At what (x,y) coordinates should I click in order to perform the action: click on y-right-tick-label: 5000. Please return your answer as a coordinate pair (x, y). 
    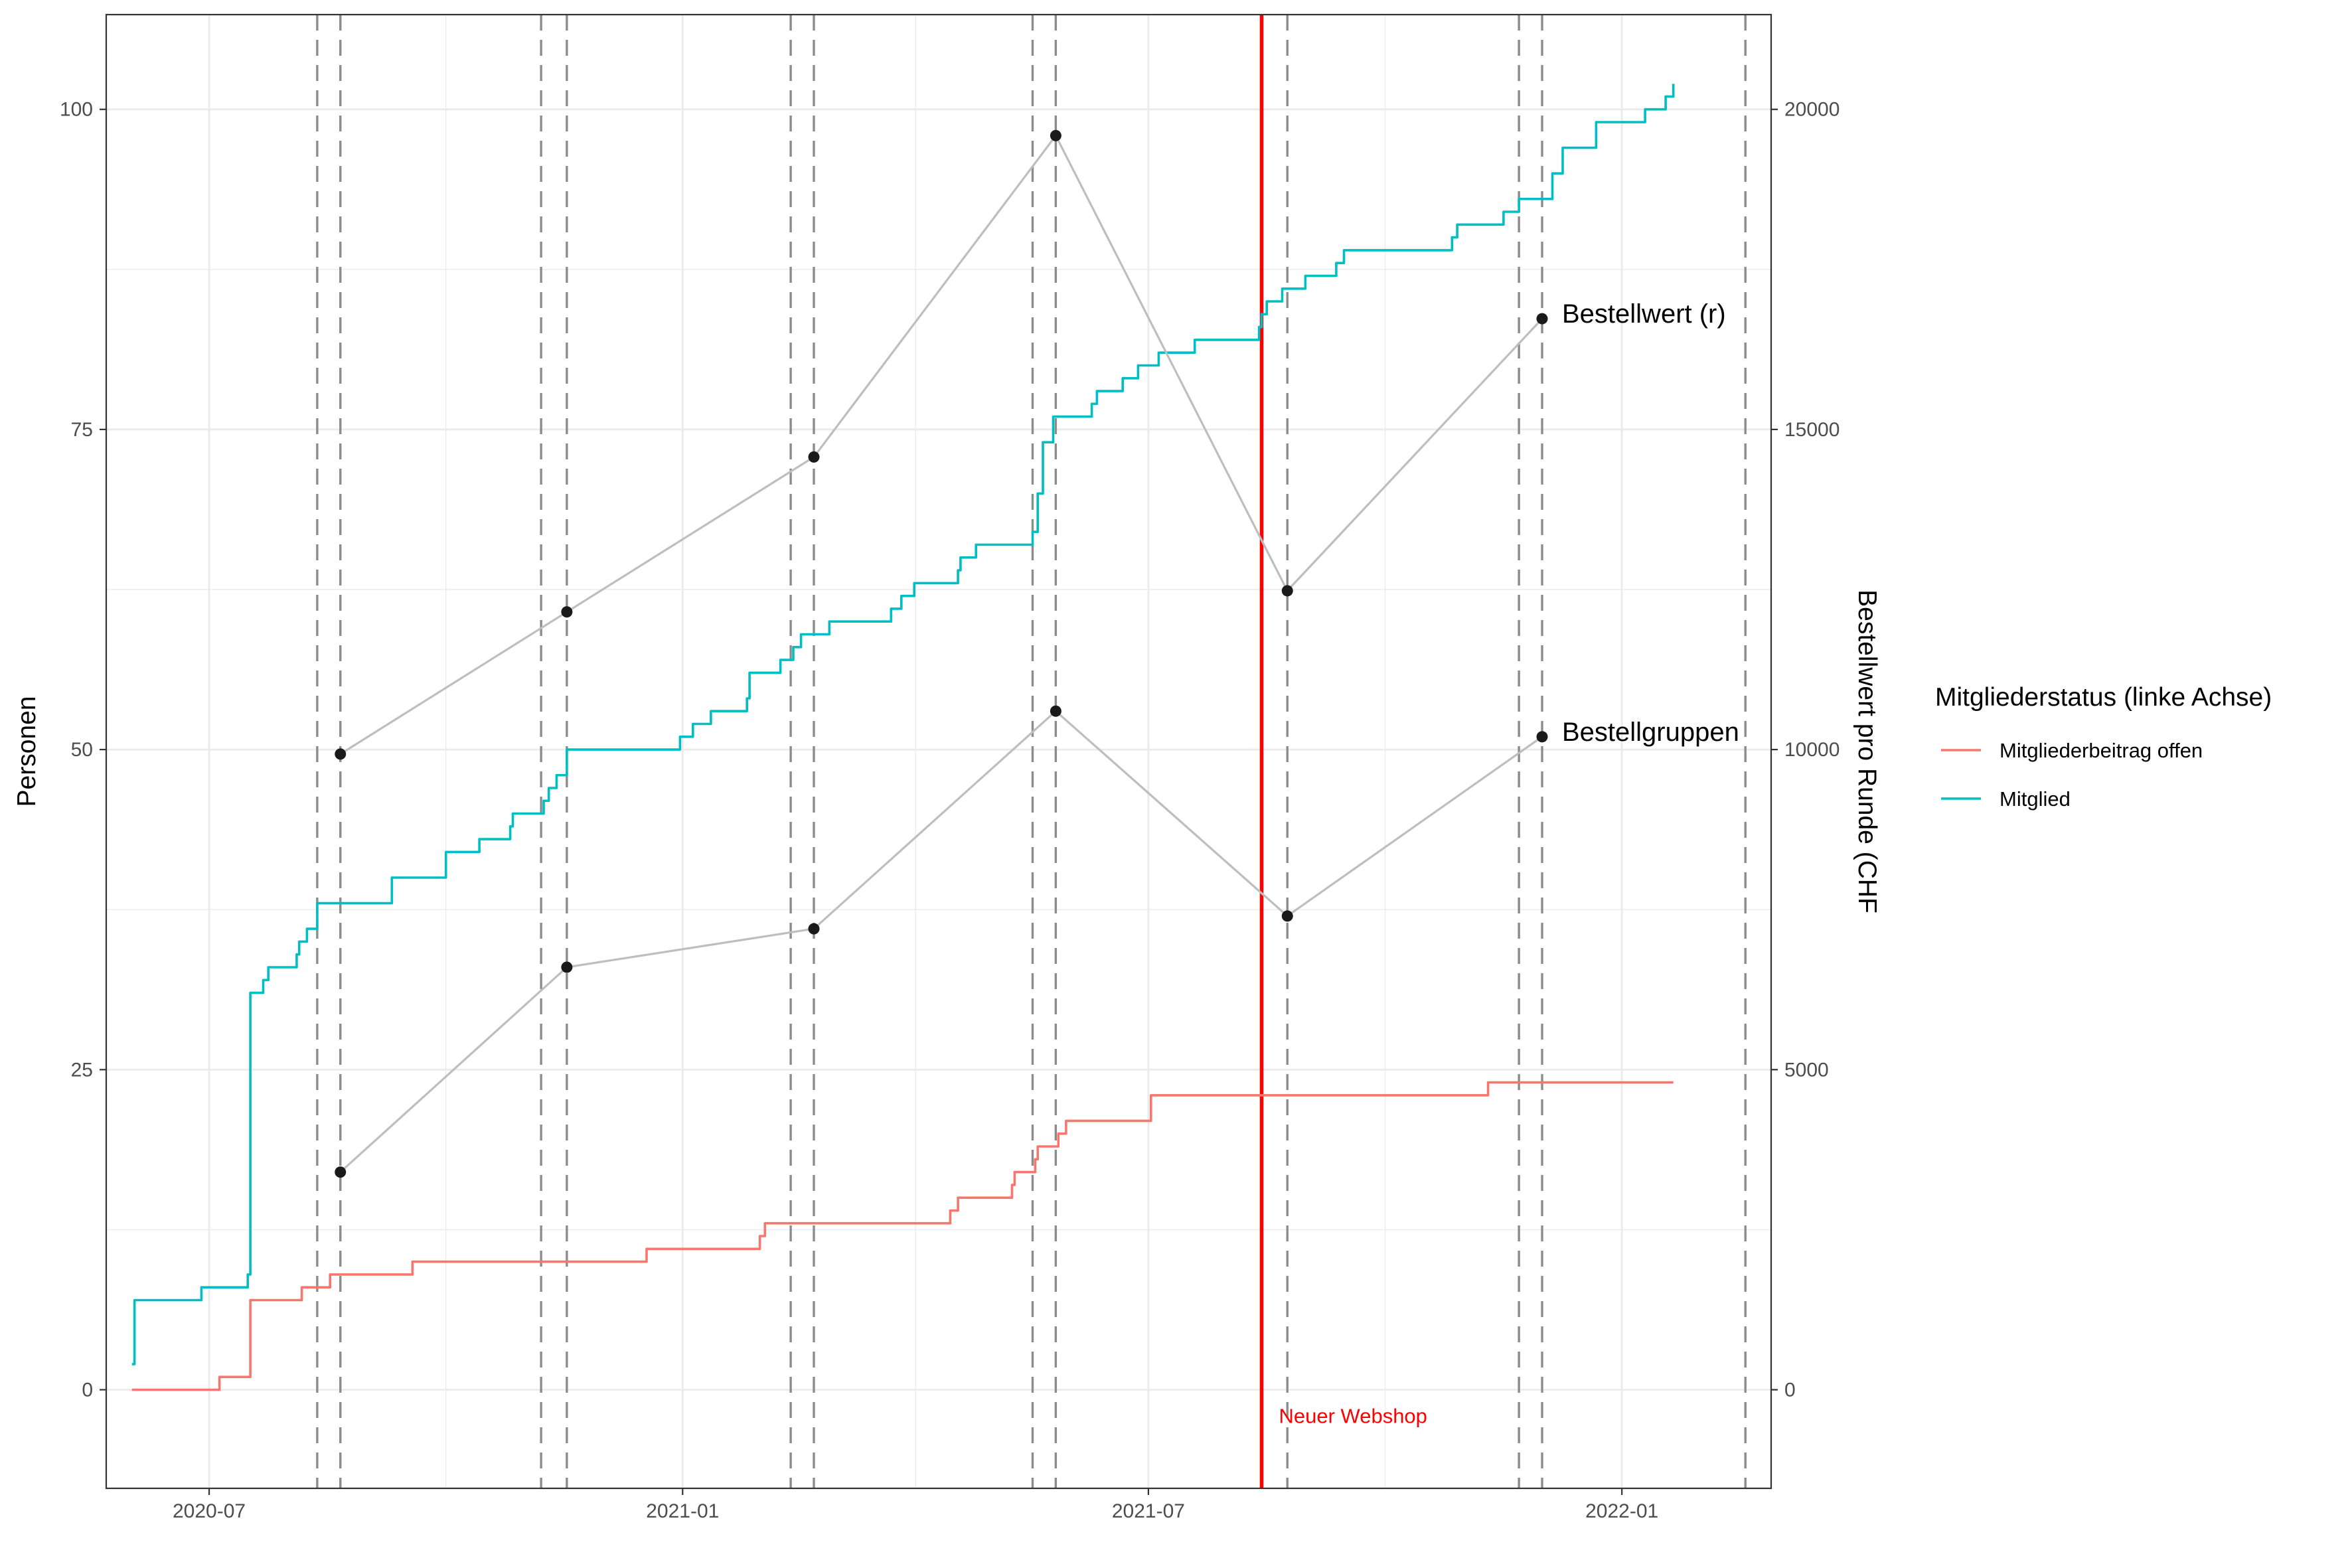
    Looking at the image, I should click on (1807, 1070).